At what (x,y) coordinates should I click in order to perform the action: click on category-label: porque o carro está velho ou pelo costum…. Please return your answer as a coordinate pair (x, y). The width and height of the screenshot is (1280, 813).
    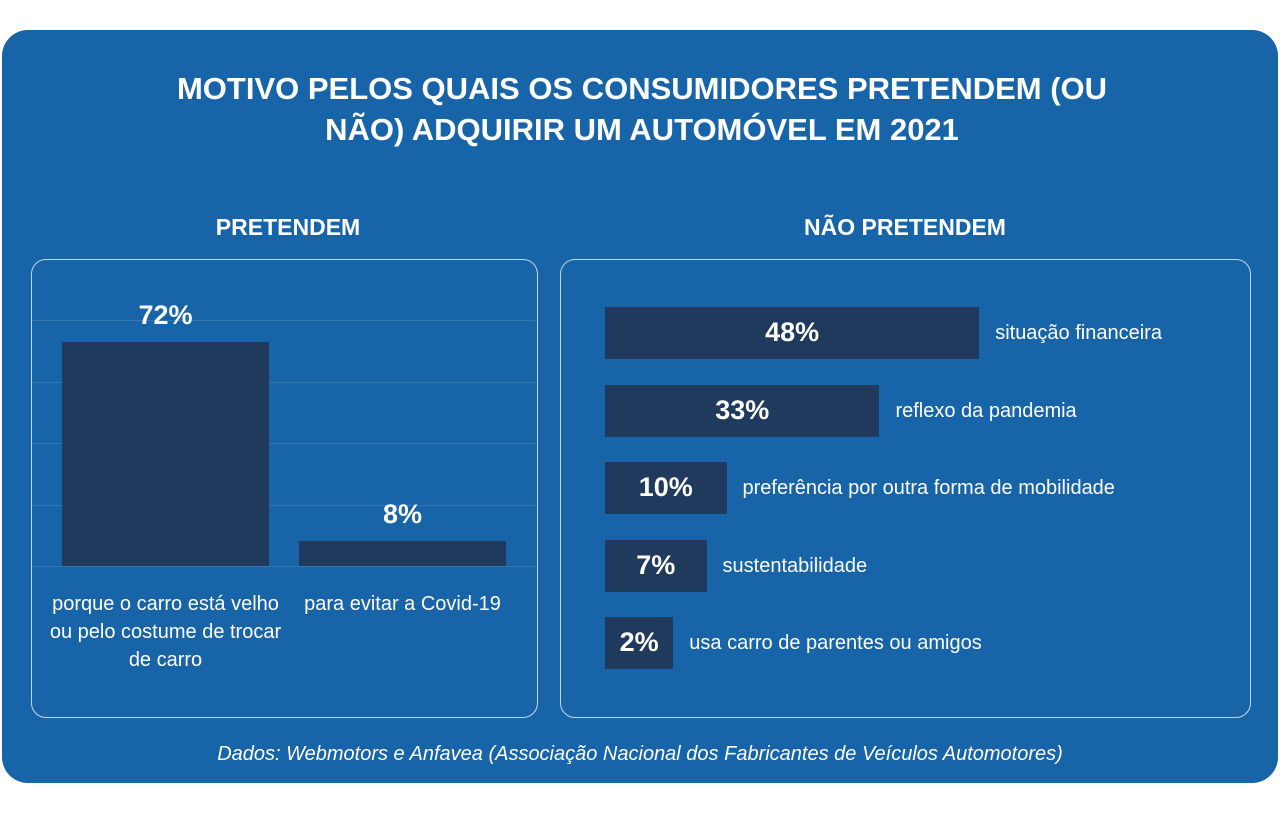
    Looking at the image, I should click on (165, 632).